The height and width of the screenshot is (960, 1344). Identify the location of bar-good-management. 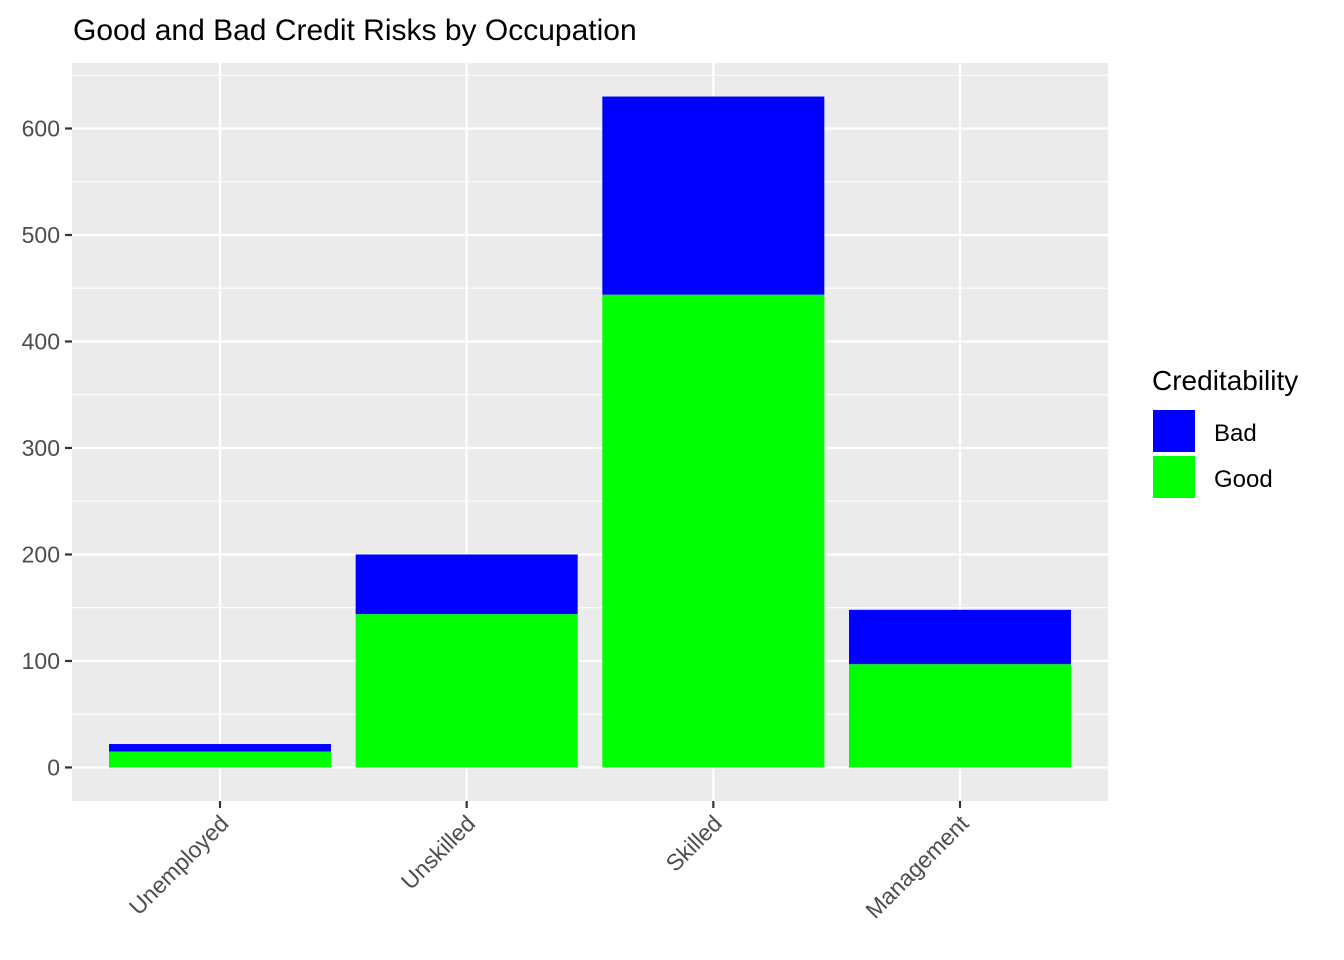
(960, 716).